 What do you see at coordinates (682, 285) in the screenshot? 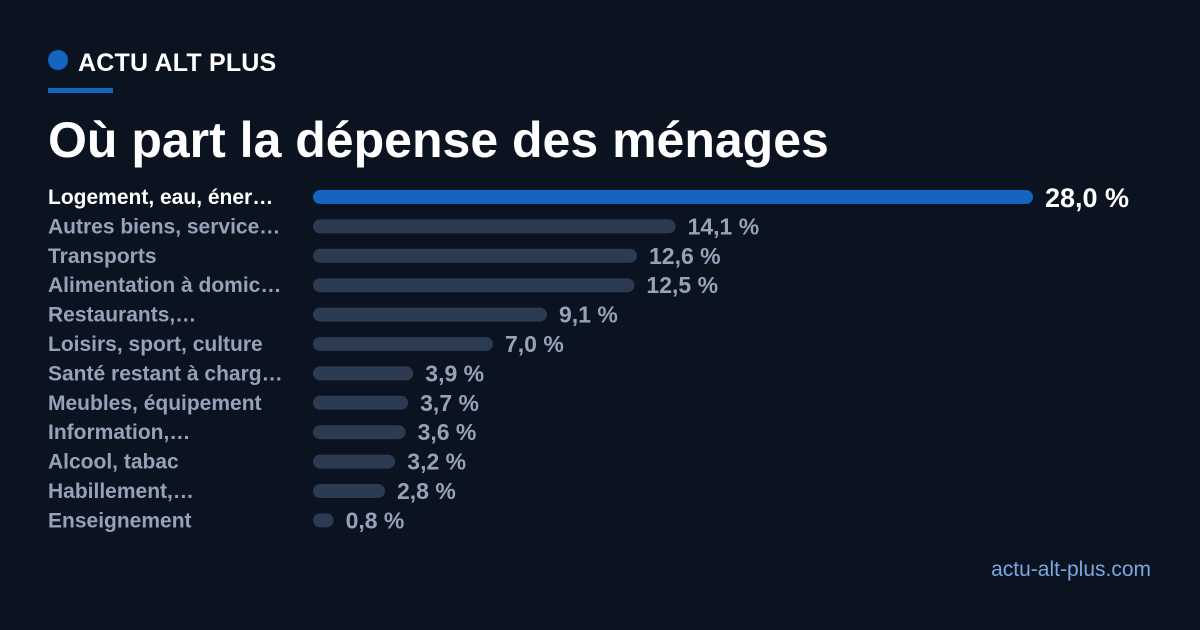
I see `value-label: 12,5 %` at bounding box center [682, 285].